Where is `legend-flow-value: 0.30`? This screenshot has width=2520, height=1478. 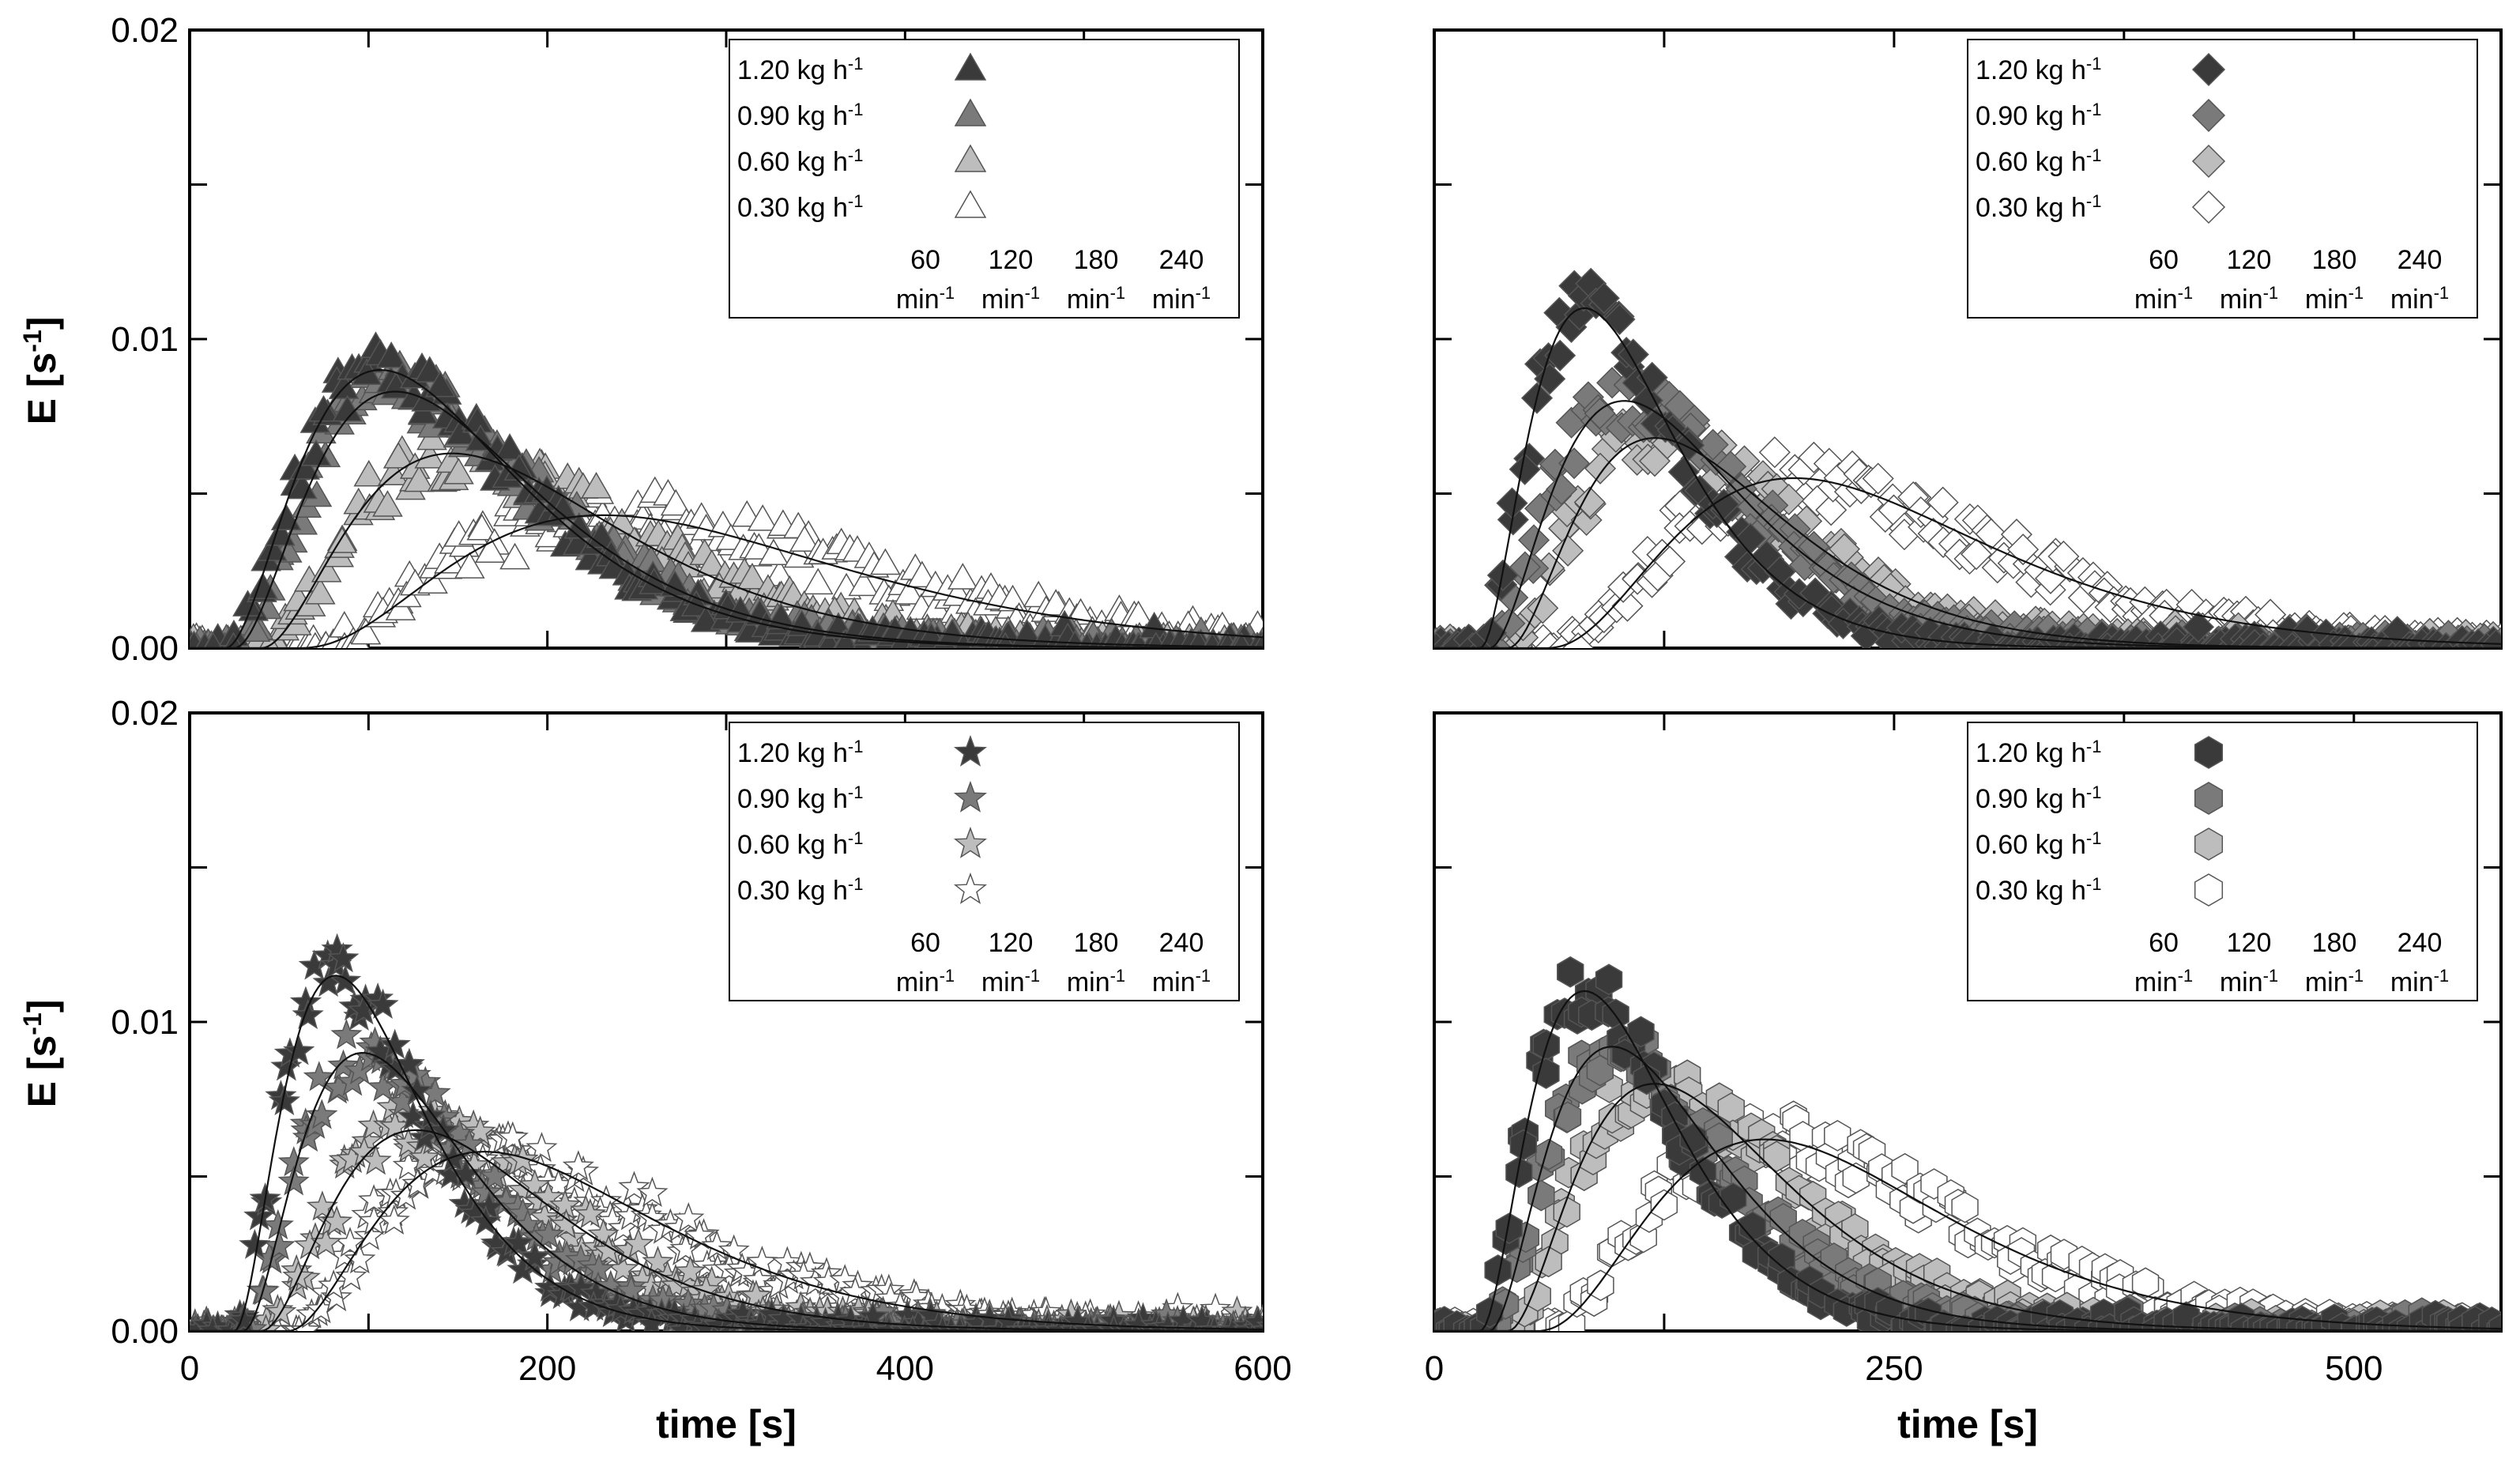
legend-flow-value: 0.30 is located at coordinates (2002, 208).